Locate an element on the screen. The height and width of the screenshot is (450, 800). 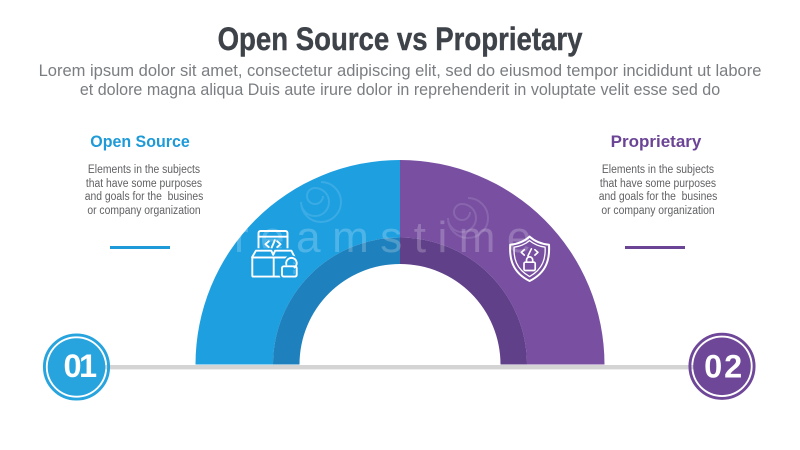
svg-text: dreamstime is located at coordinates (370, 237).